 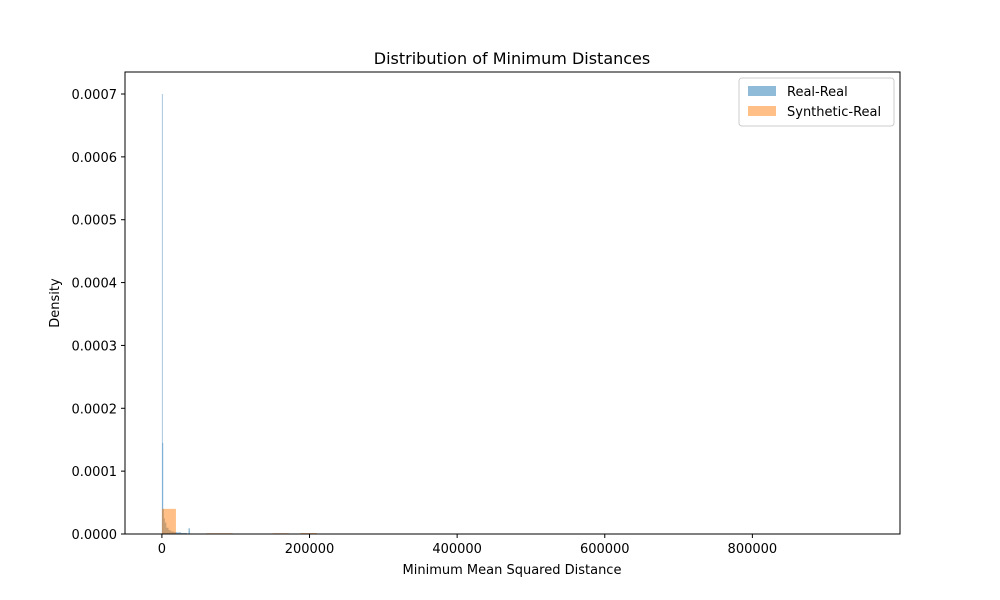 What do you see at coordinates (95, 535) in the screenshot?
I see `y-tick-label: 0.0000` at bounding box center [95, 535].